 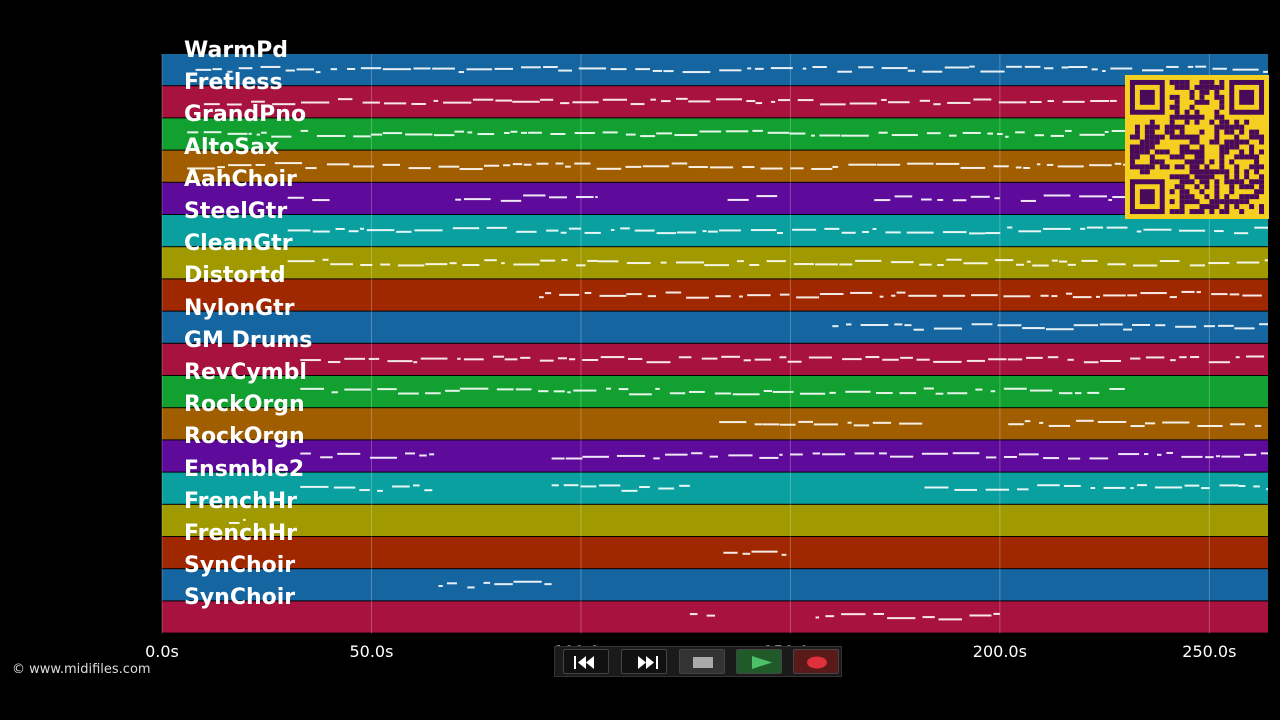 I want to click on rewind-button, so click(x=586, y=661).